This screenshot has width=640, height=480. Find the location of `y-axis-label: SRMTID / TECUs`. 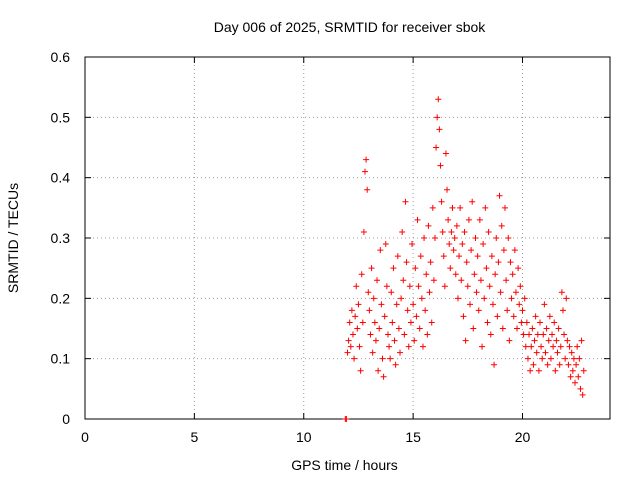

y-axis-label: SRMTID / TECUs is located at coordinates (13, 238).